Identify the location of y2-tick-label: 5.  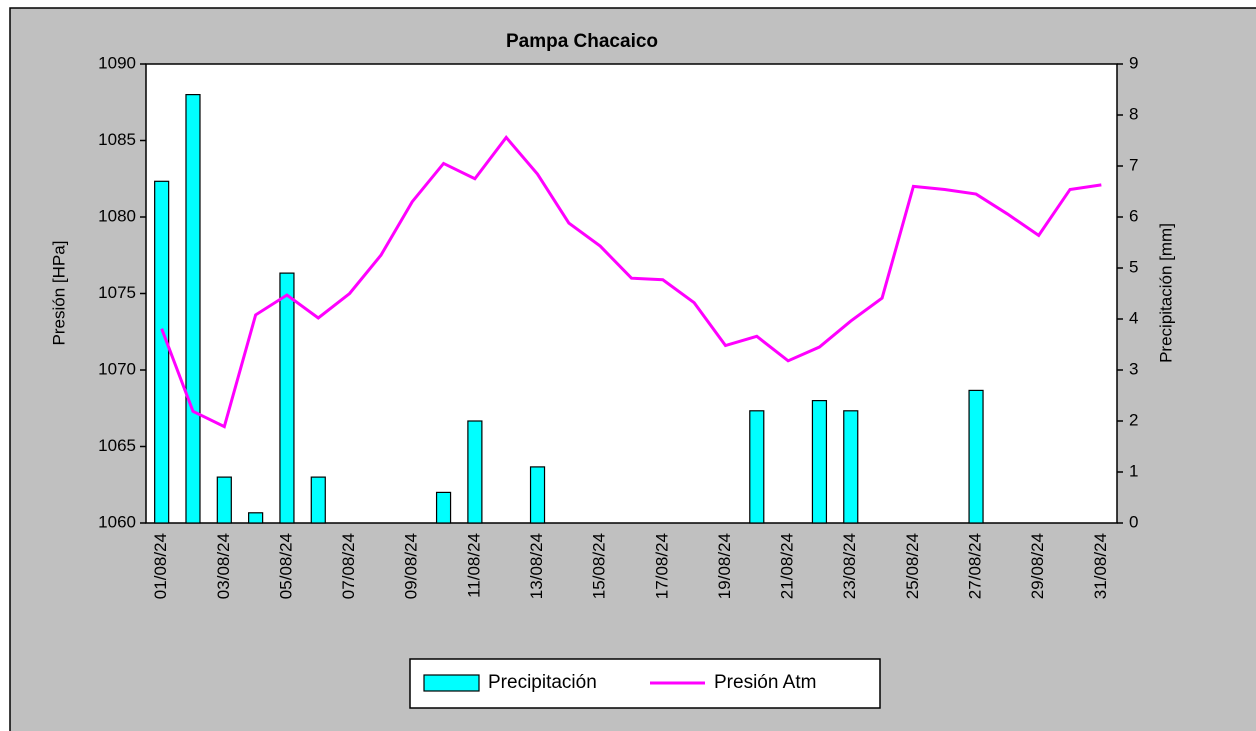
(1133, 266).